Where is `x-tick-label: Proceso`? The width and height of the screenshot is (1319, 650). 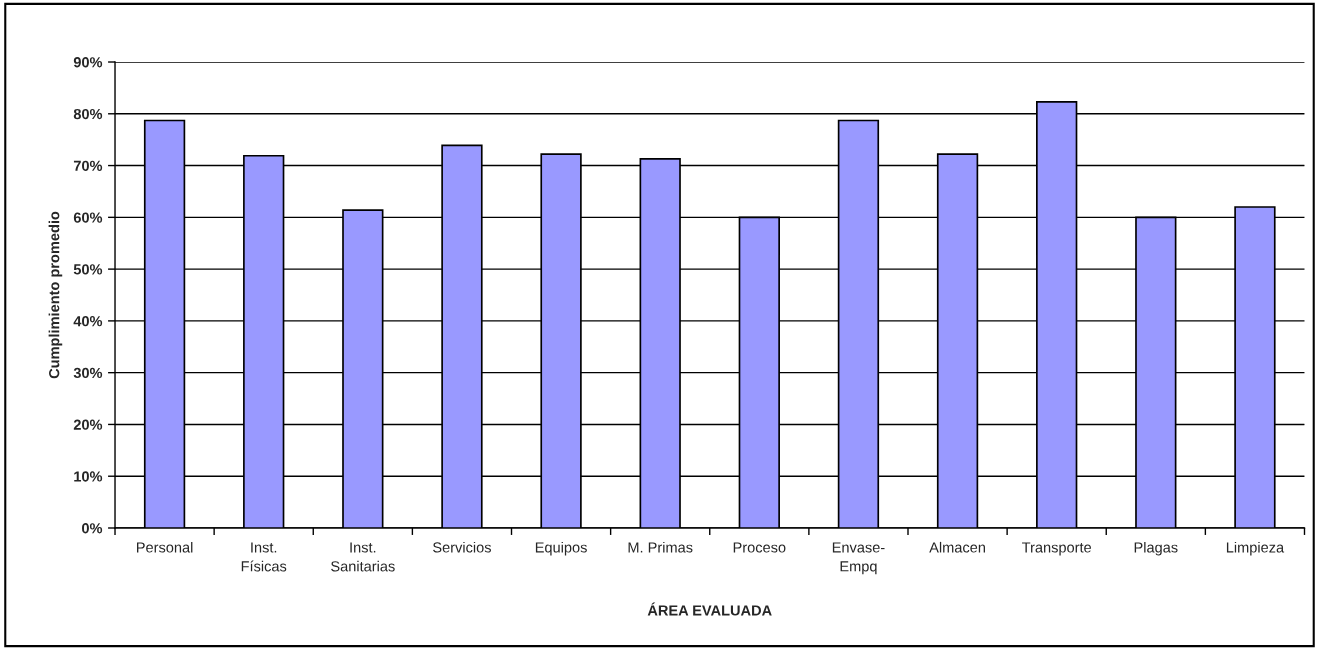 x-tick-label: Proceso is located at coordinates (759, 547).